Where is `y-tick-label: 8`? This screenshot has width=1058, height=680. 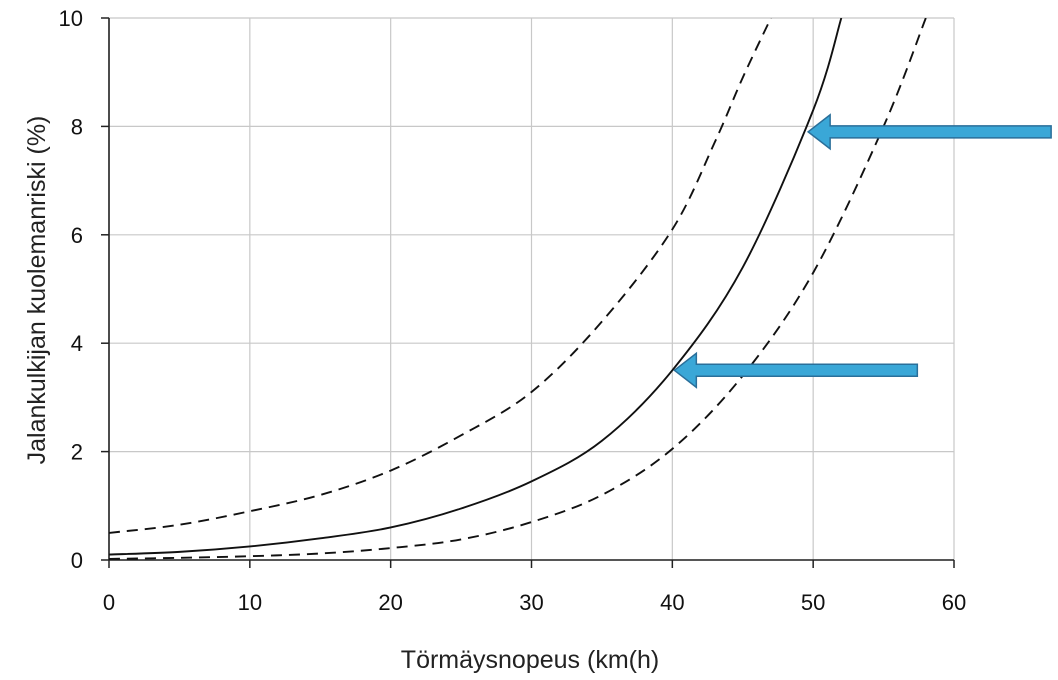
y-tick-label: 8 is located at coordinates (77, 126).